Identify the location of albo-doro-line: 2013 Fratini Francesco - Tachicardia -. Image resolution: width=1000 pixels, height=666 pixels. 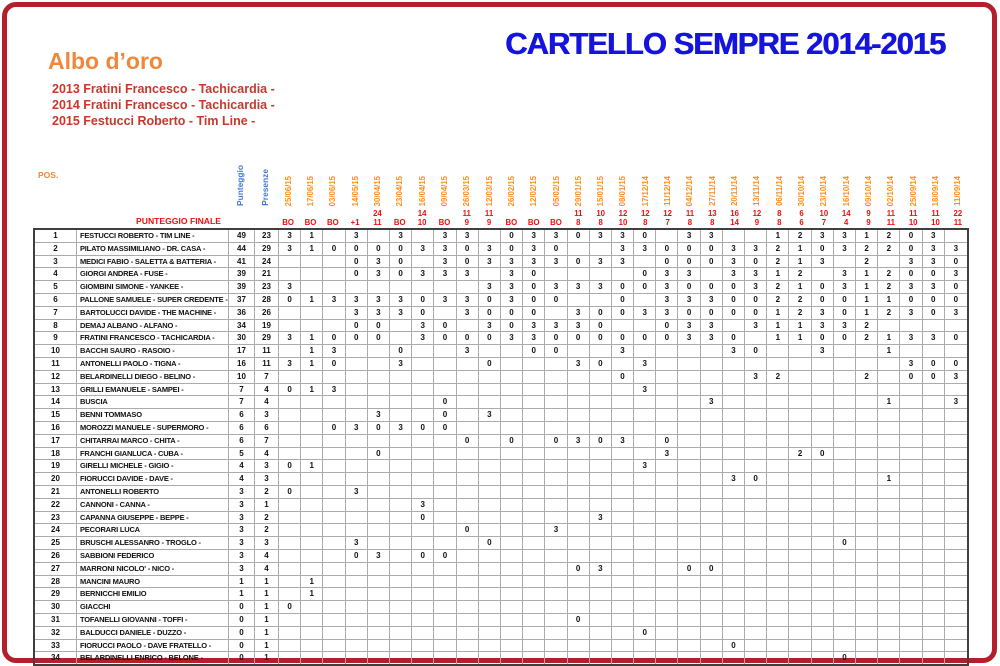
(163, 89).